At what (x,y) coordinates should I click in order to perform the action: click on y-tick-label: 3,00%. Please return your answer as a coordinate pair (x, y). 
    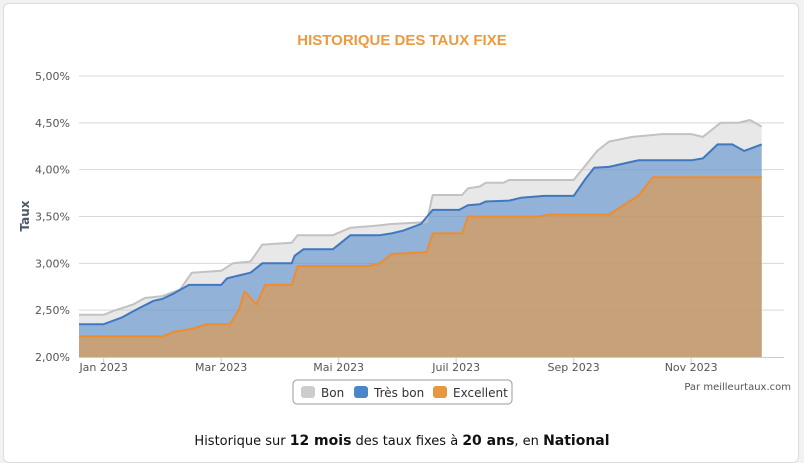
    Looking at the image, I should click on (52, 263).